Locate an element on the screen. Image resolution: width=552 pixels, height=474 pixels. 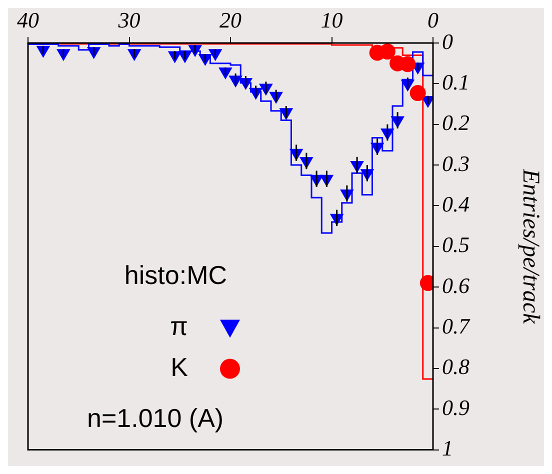
y-tick-label: 0.3 is located at coordinates (456, 163).